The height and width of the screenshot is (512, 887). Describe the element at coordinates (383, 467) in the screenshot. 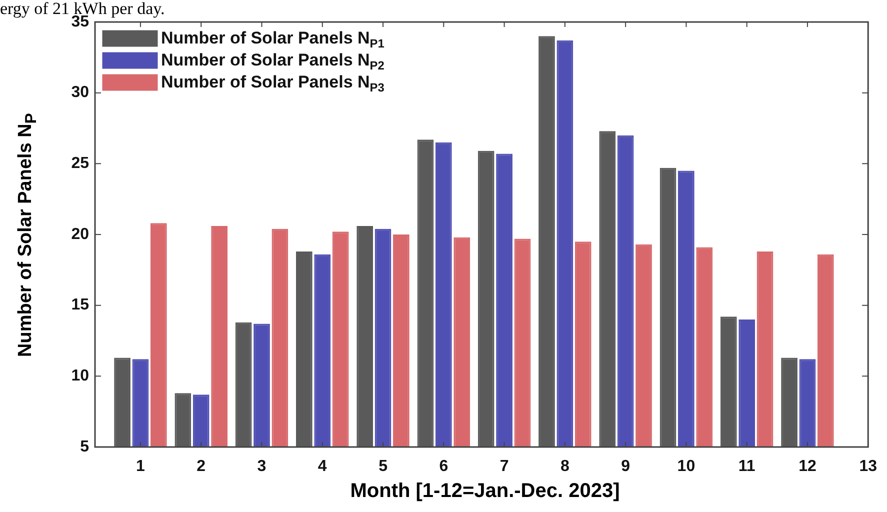

I see `x-tick-label: 5` at that location.